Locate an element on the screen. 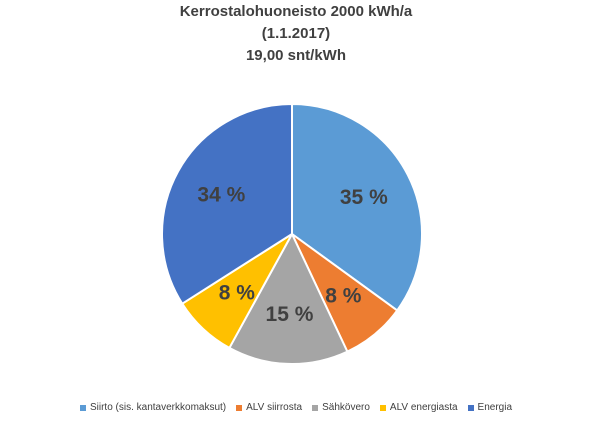 This screenshot has height=430, width=592. chart-title-line-2: (1.1.2017) is located at coordinates (296, 33).